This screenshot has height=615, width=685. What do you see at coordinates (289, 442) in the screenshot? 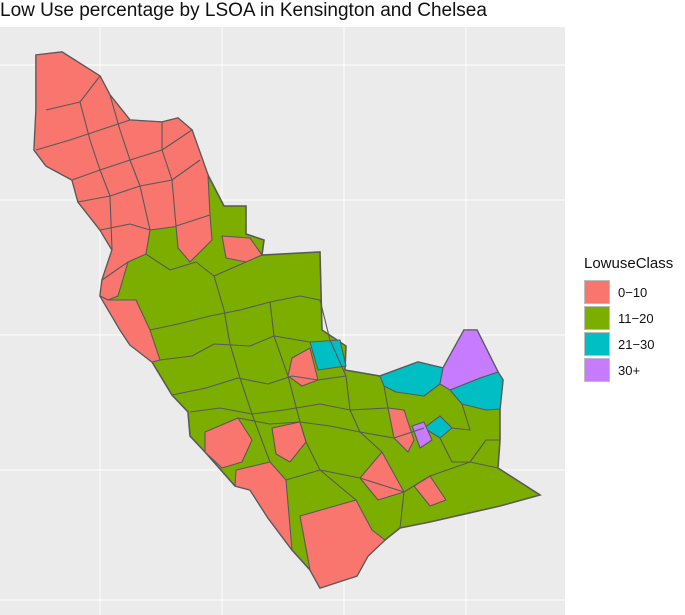
I see `lsoa-region-f` at bounding box center [289, 442].